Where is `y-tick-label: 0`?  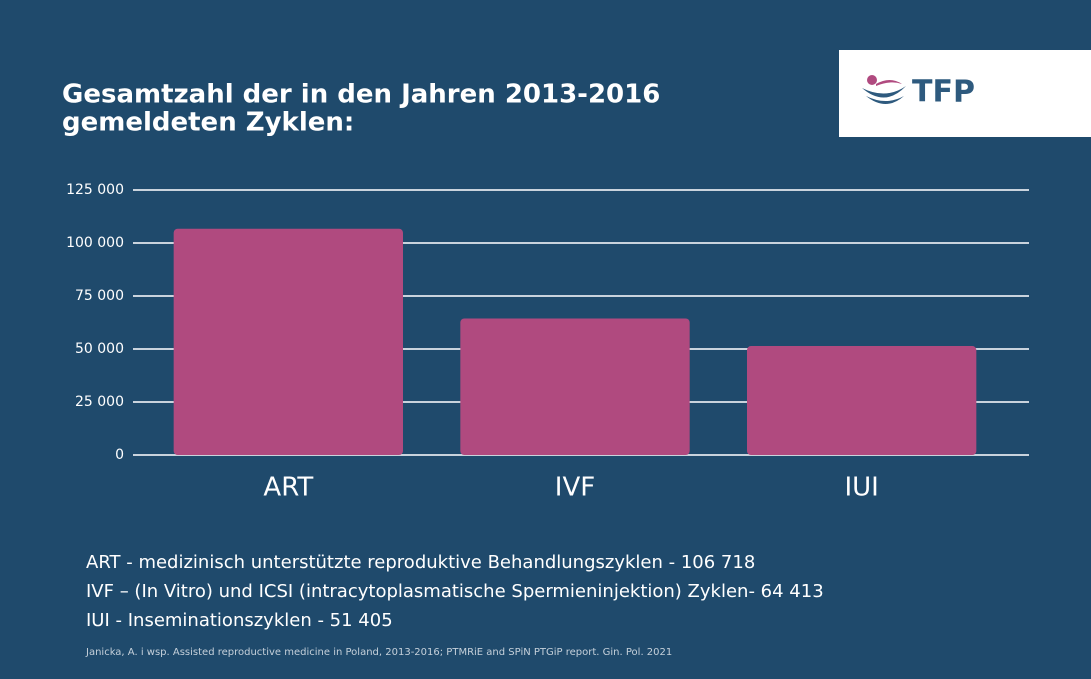 y-tick-label: 0 is located at coordinates (119, 455).